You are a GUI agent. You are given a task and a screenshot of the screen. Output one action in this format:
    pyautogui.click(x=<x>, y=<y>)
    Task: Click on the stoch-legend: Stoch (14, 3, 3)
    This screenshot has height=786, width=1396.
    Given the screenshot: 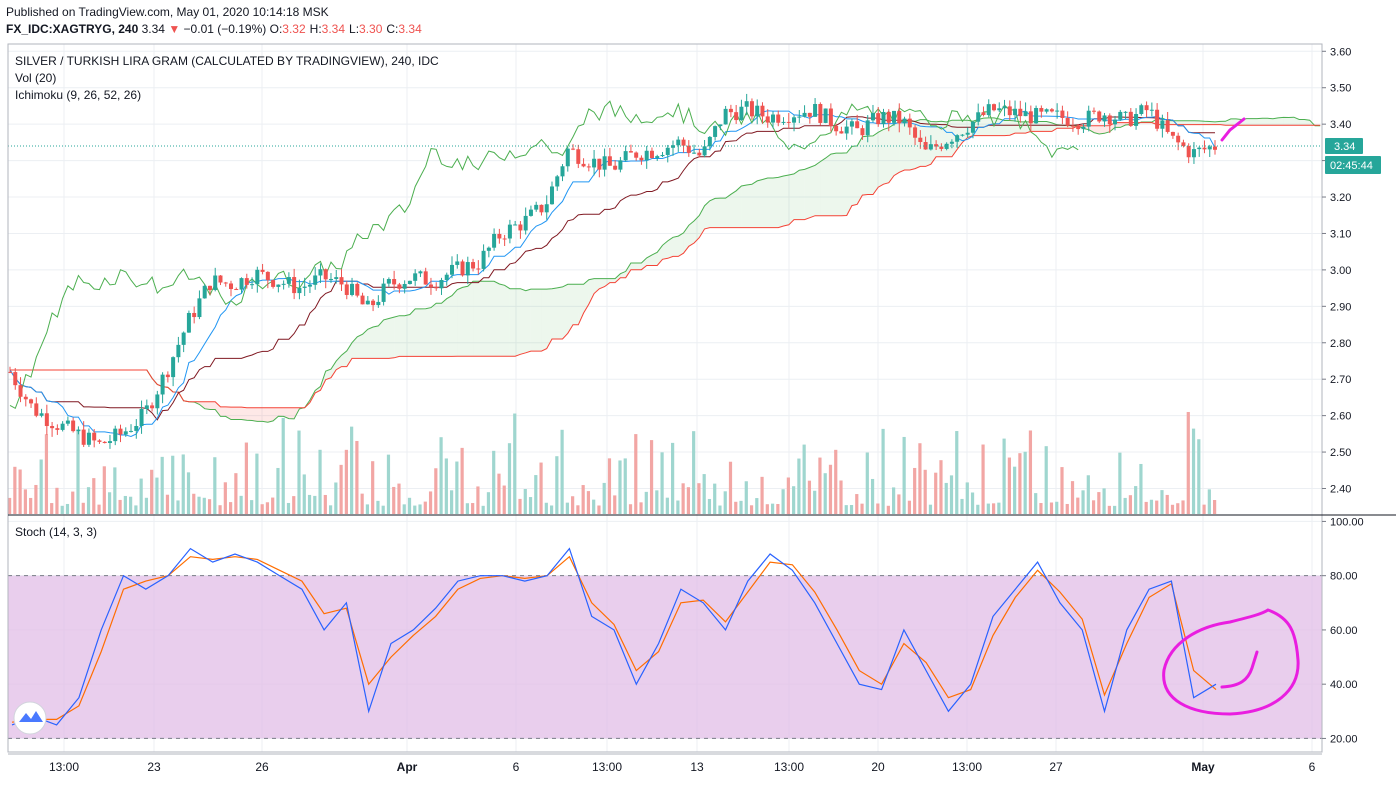 What is the action you would take?
    pyautogui.click(x=56, y=532)
    